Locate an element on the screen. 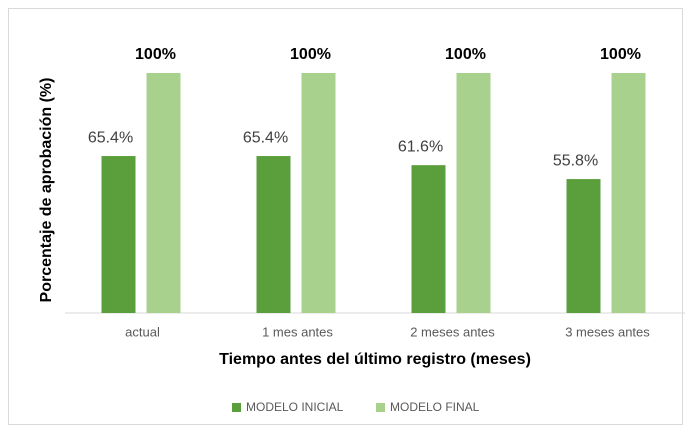 The height and width of the screenshot is (430, 691). x-tick-label: 3 meses antes is located at coordinates (607, 331).